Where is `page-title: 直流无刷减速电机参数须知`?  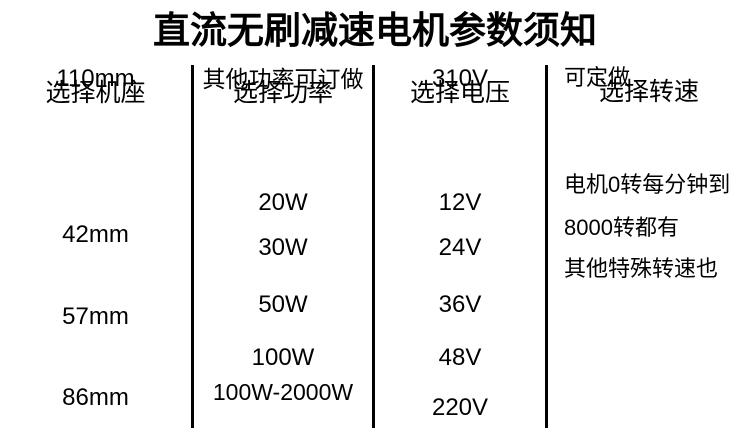 page-title: 直流无刷减速电机参数须知 is located at coordinates (375, 30).